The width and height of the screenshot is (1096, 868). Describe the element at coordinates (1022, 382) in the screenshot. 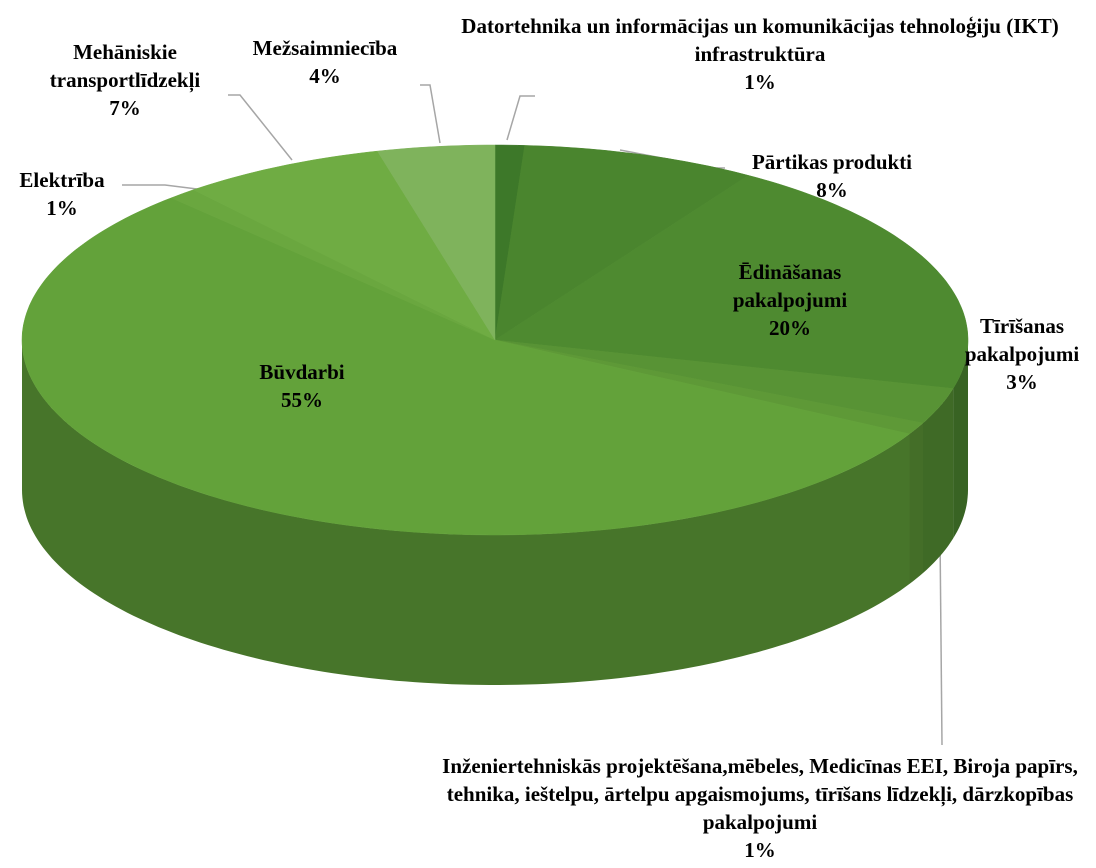

I see `value-label: 3%` at that location.